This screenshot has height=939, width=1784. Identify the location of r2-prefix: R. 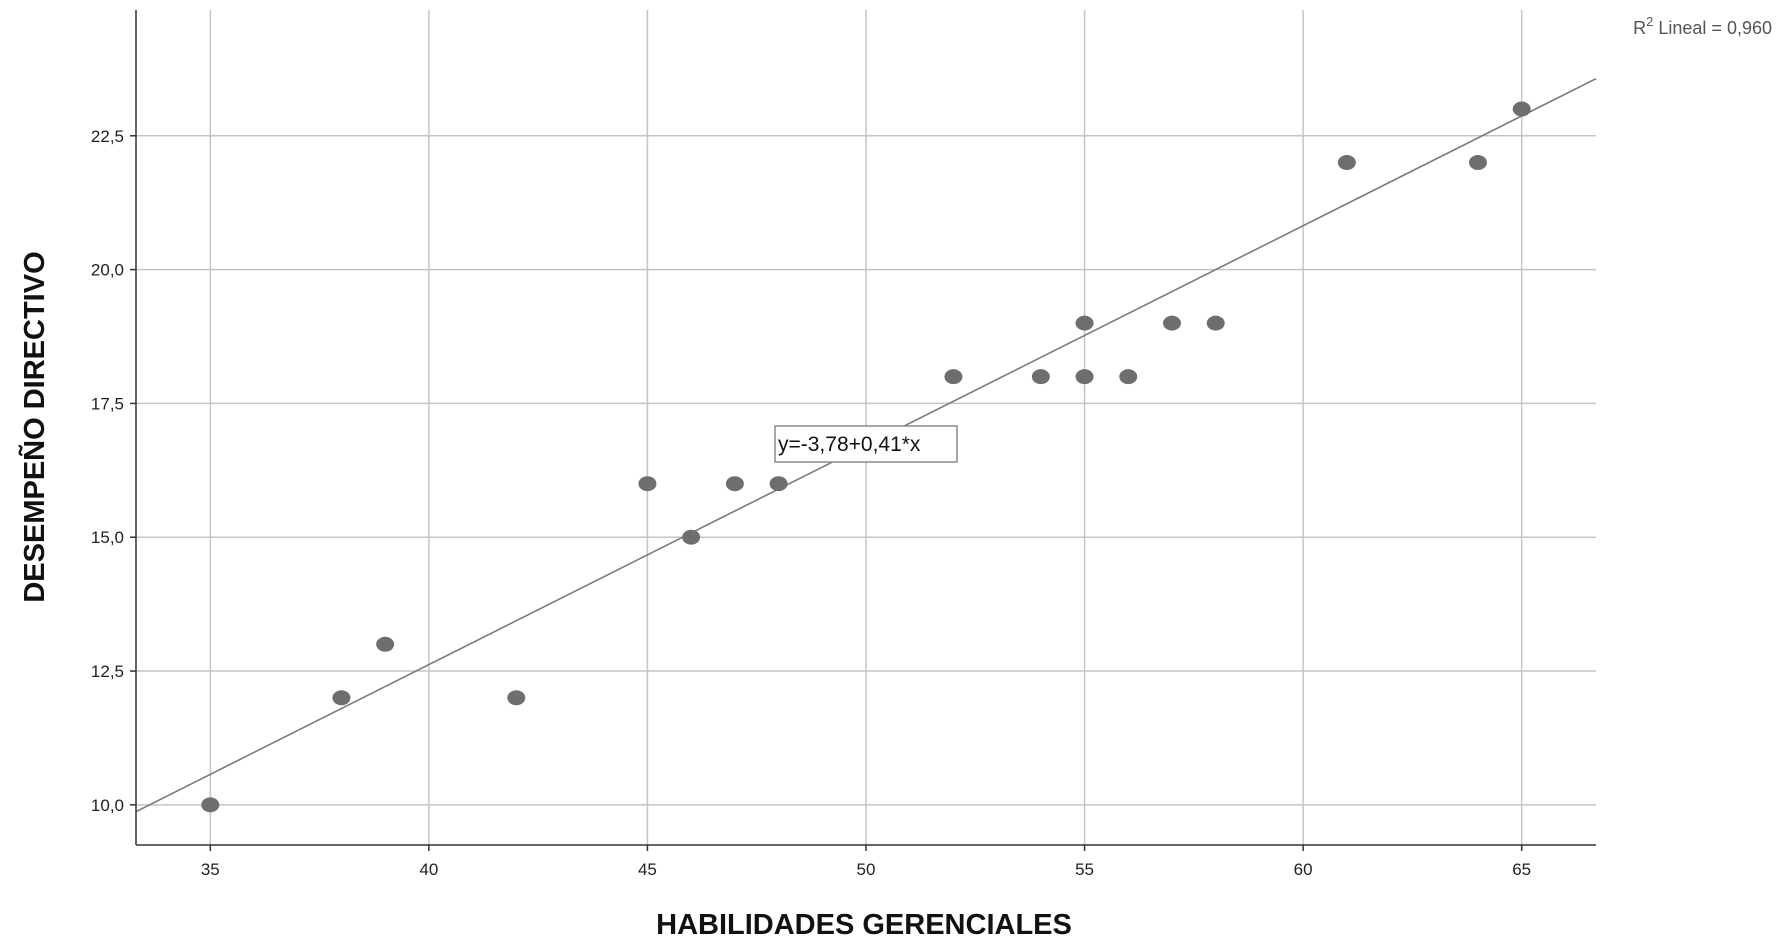
(1639, 28).